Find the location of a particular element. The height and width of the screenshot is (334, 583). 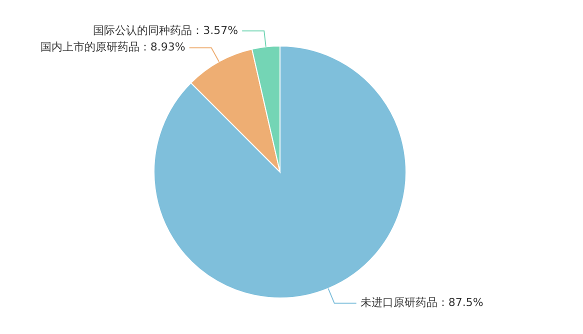

slice-label: 未进口原研药品：87.5% is located at coordinates (422, 303).